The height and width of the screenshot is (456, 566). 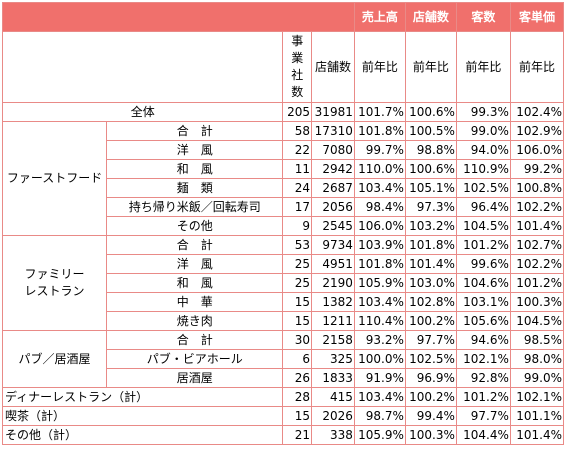 I want to click on table-row: 中 華 15 1382 103.4% 102.8% 103.1% 100.3%, so click(x=284, y=302).